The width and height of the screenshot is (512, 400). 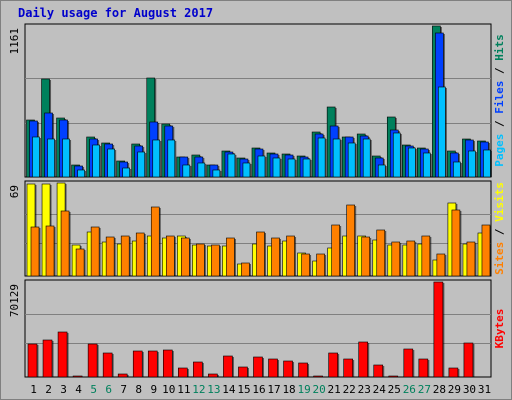 What do you see at coordinates (484, 389) in the screenshot?
I see `x-tick-label: 31` at bounding box center [484, 389].